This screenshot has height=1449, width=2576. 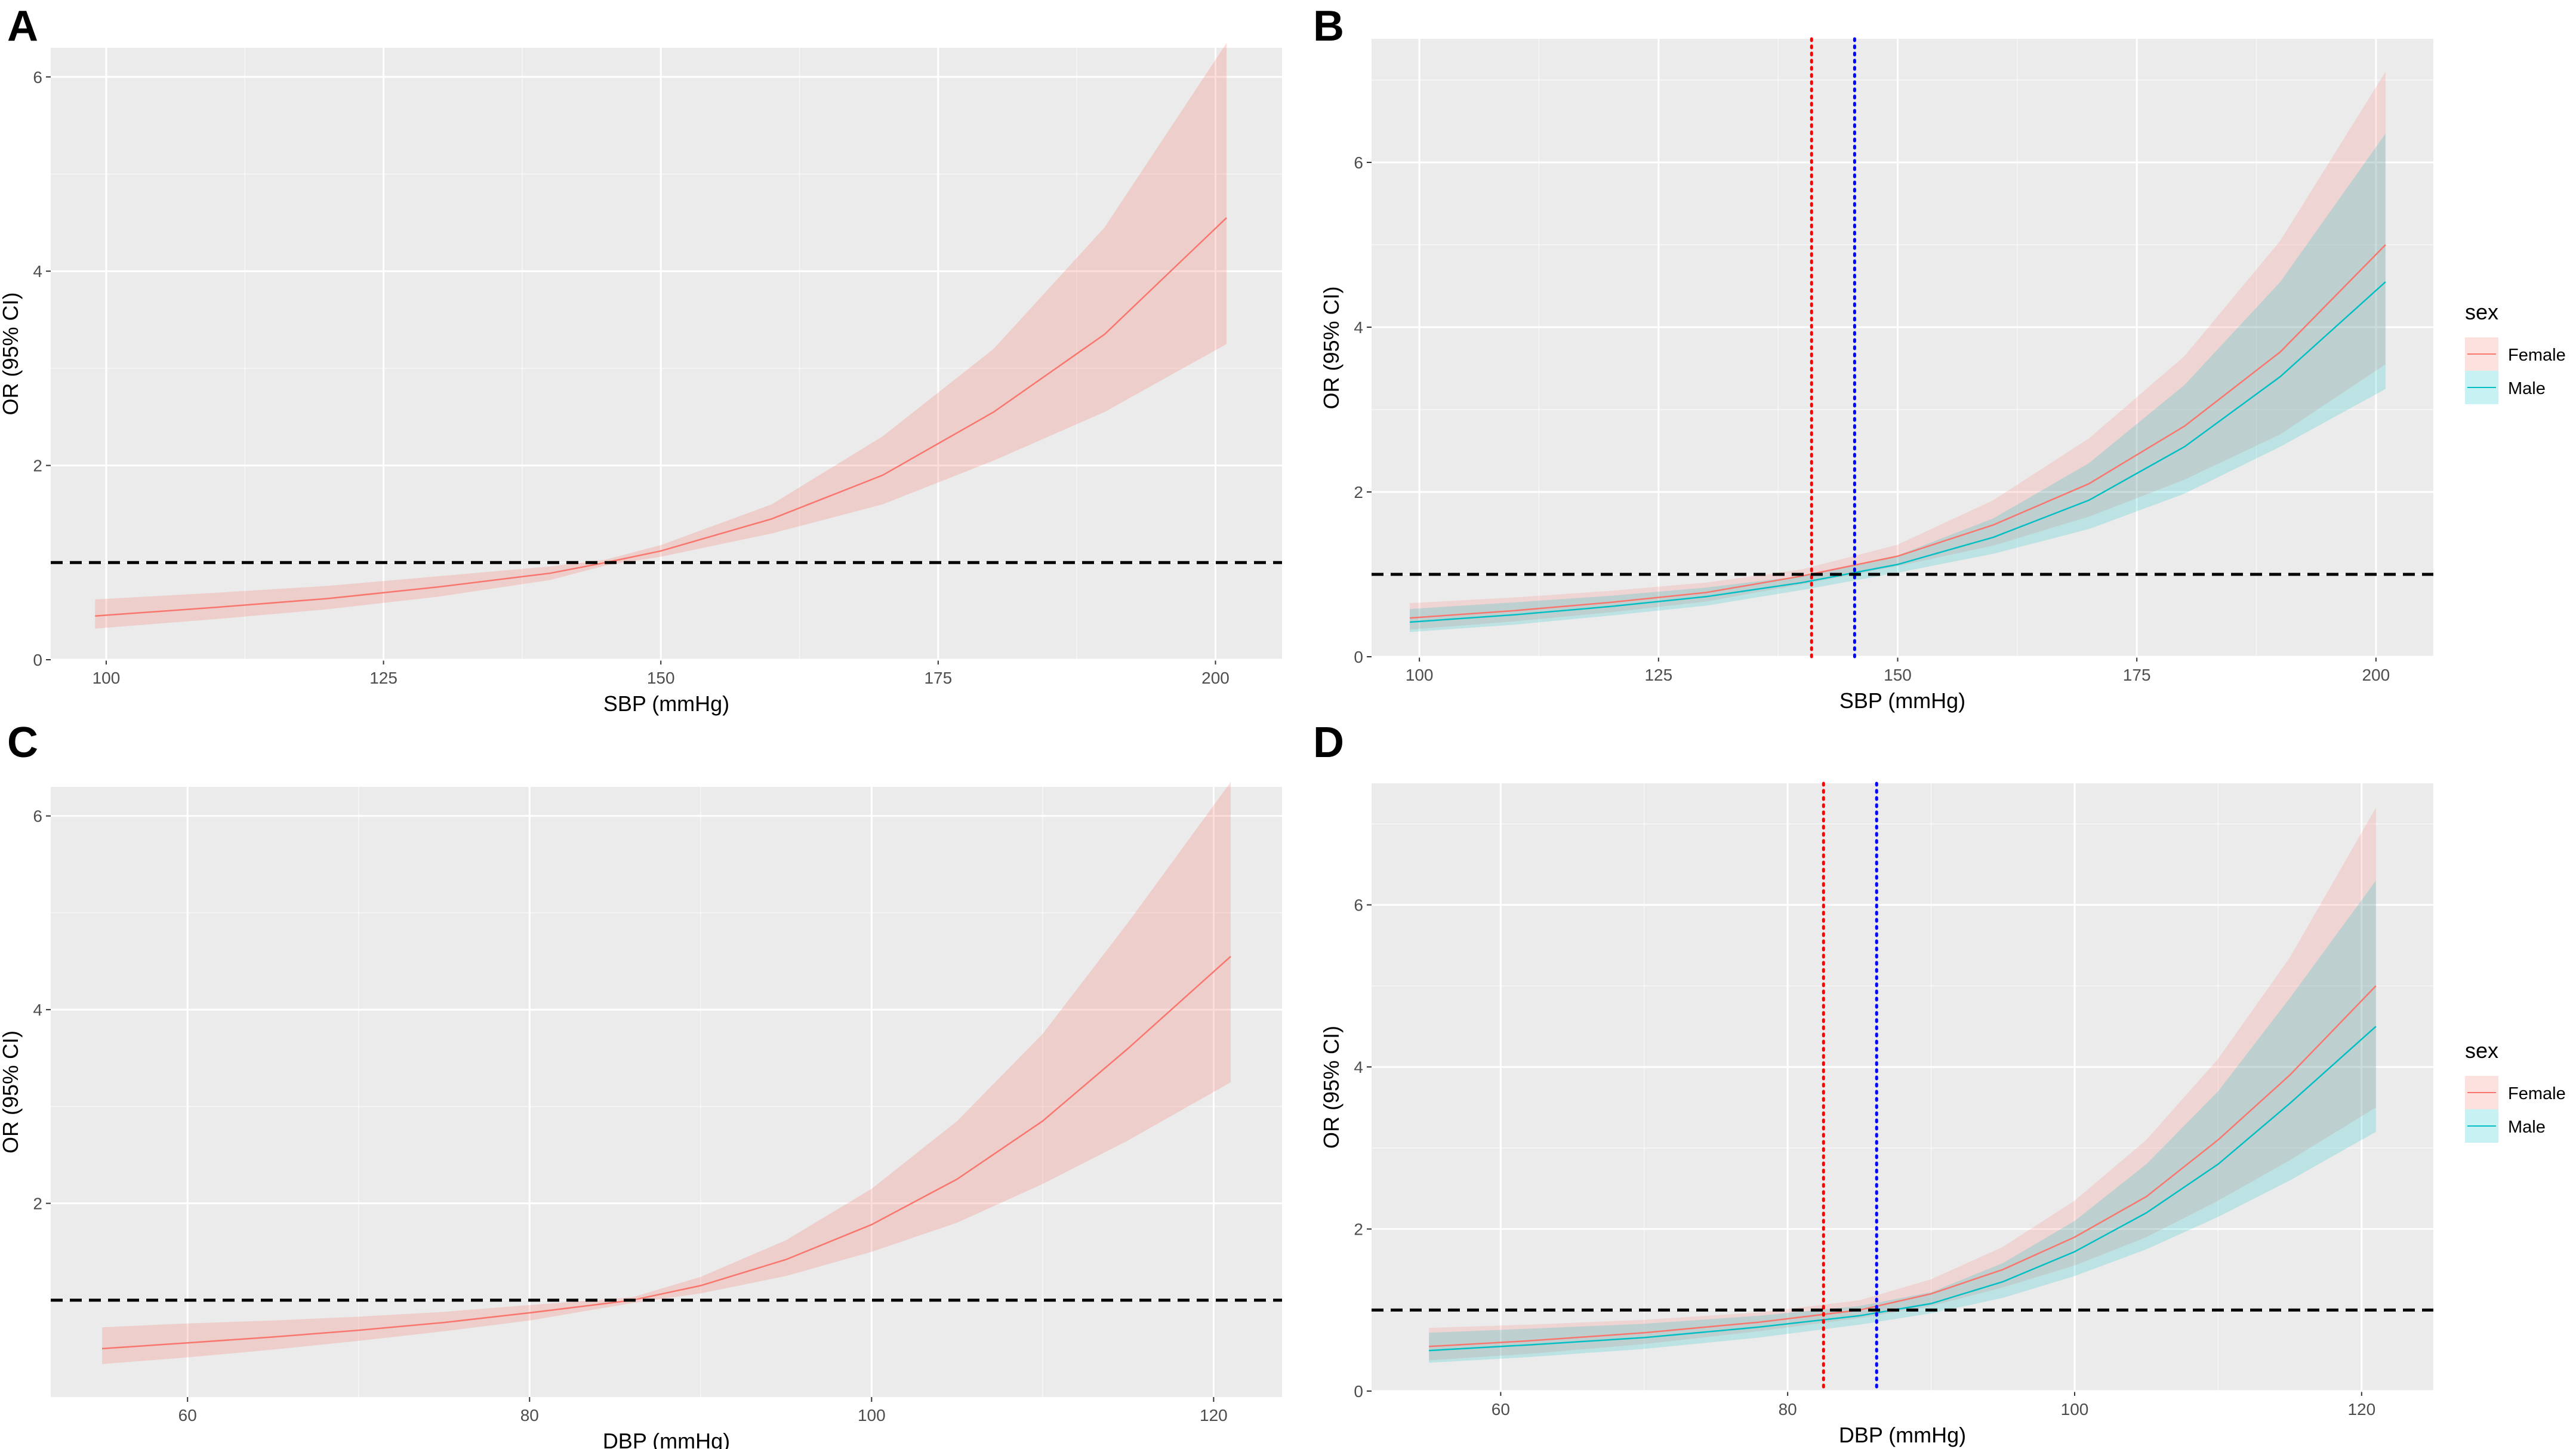 What do you see at coordinates (1328, 26) in the screenshot?
I see `panel-letter: B` at bounding box center [1328, 26].